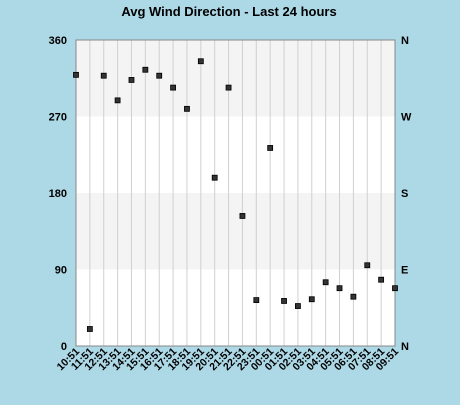 This screenshot has height=405, width=460. I want to click on compass-label: E, so click(404, 271).